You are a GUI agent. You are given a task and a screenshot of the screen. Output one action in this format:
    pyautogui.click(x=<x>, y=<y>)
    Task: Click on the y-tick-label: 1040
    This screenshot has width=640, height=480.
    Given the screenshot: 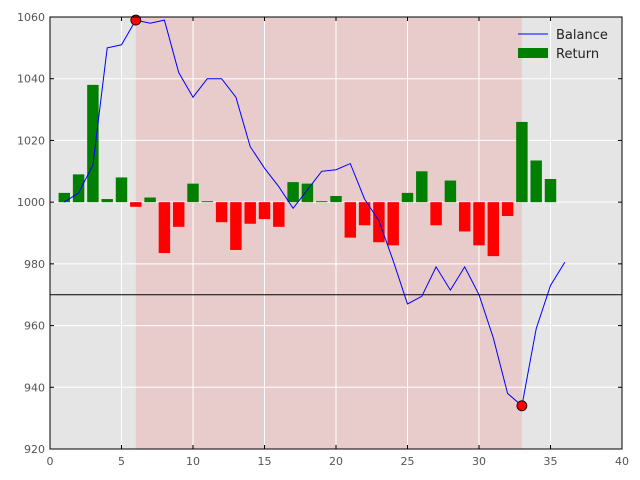 What is the action you would take?
    pyautogui.click(x=31, y=79)
    